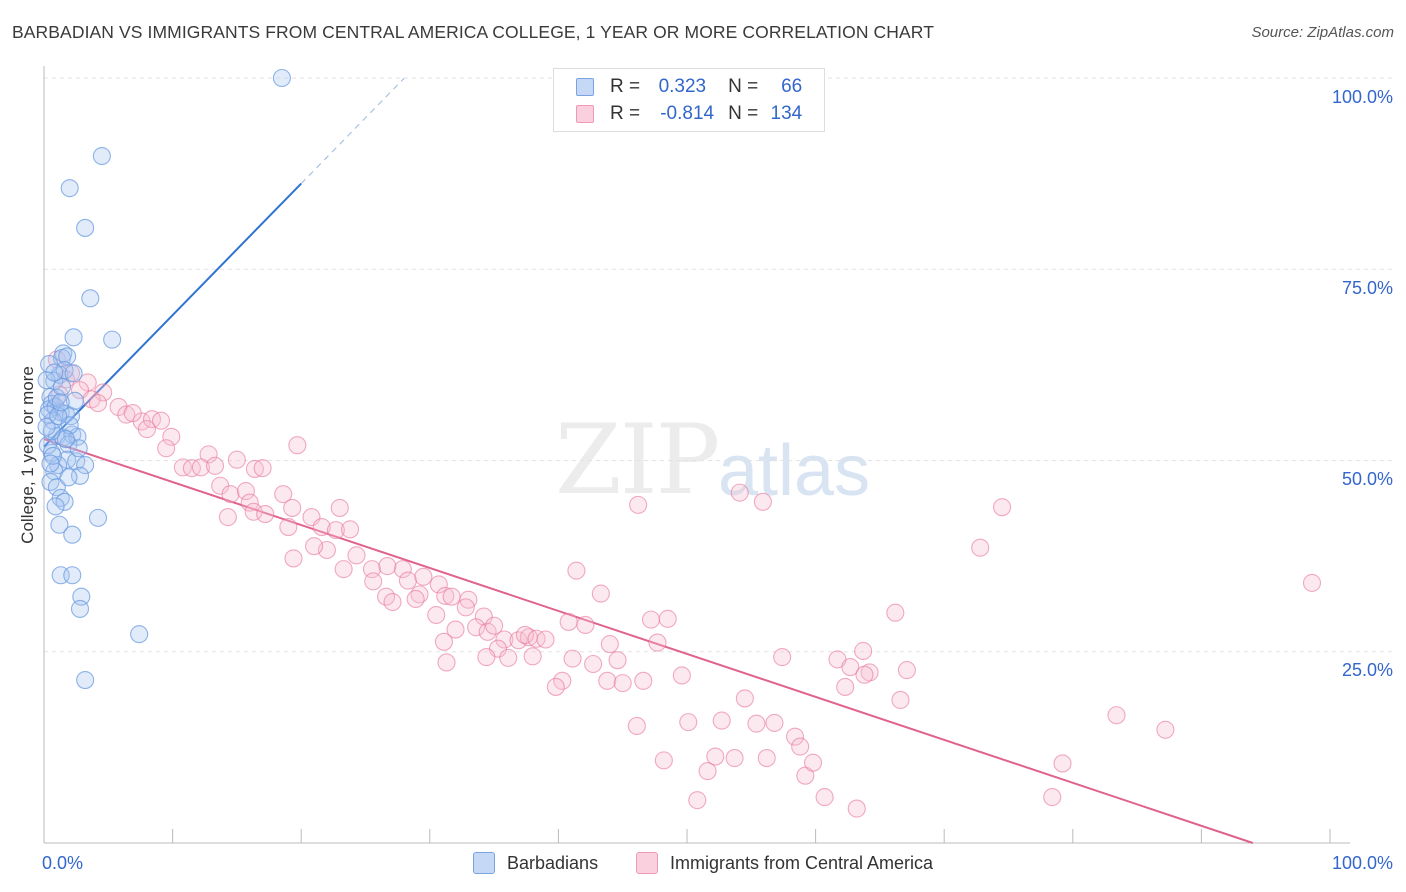 The height and width of the screenshot is (892, 1406). I want to click on legend-item-immigrants: Immigrants from Central America, so click(784, 863).